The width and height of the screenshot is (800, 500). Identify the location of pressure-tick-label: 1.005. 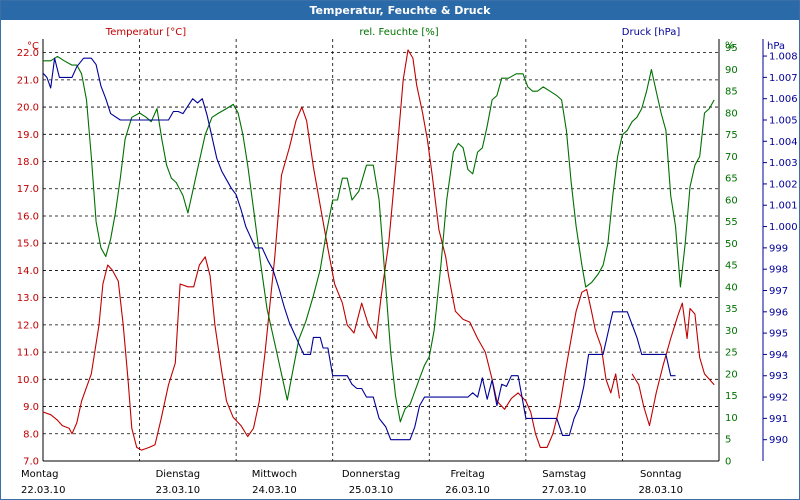
(783, 120).